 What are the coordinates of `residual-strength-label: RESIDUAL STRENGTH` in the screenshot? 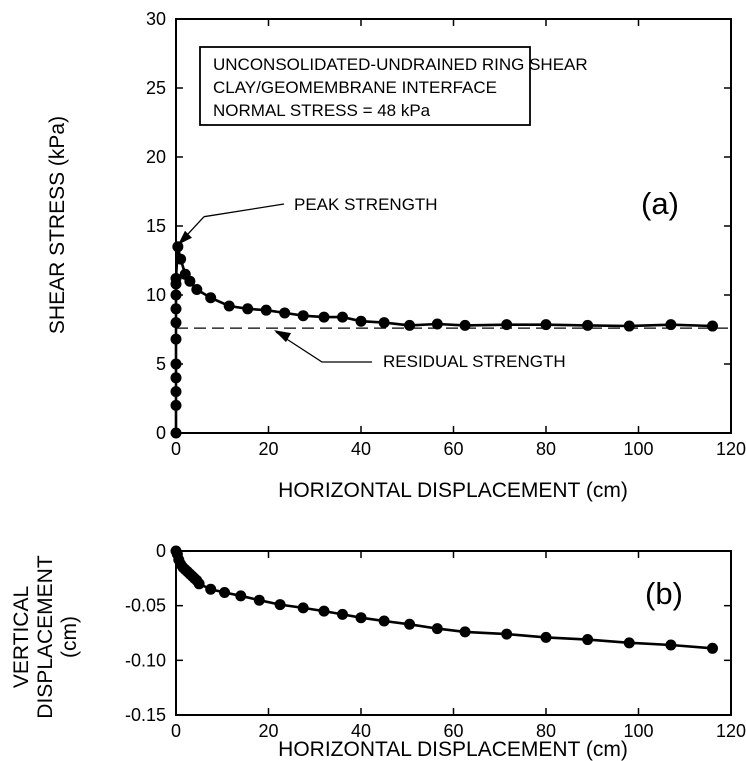 It's located at (474, 361).